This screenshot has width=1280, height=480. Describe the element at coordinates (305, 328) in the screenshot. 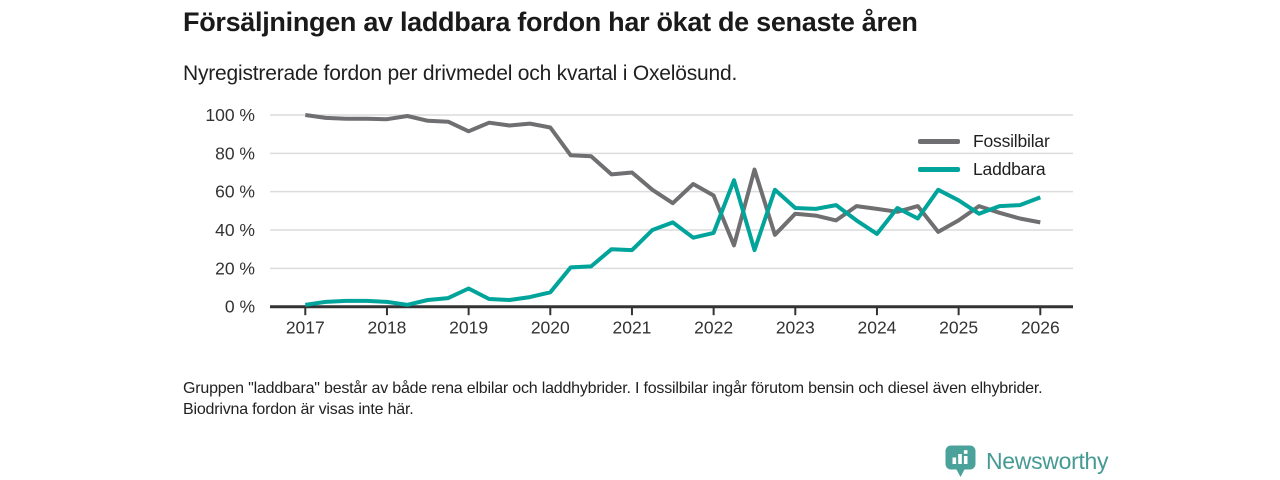

I see `svg-text: 2017` at that location.